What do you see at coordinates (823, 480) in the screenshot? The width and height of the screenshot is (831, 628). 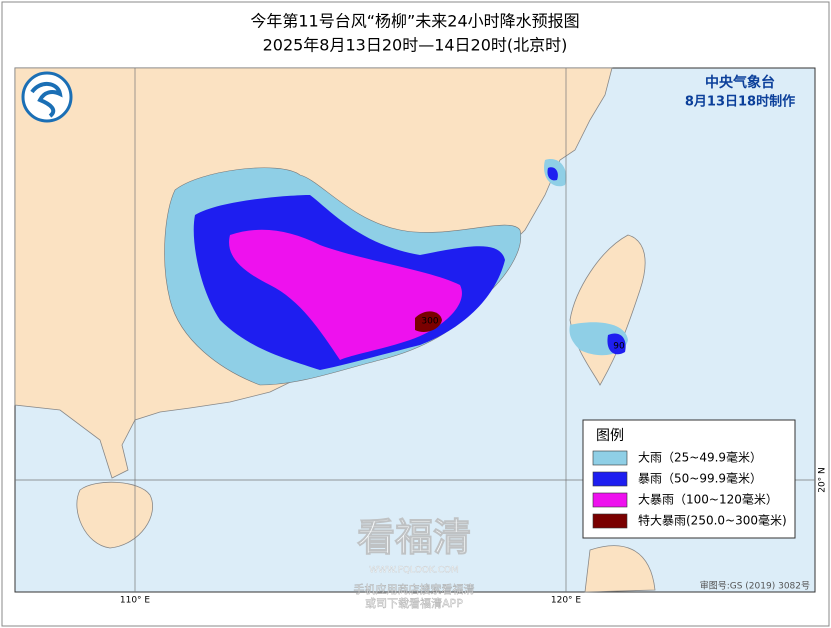 I see `lat-label: 20° N` at bounding box center [823, 480].